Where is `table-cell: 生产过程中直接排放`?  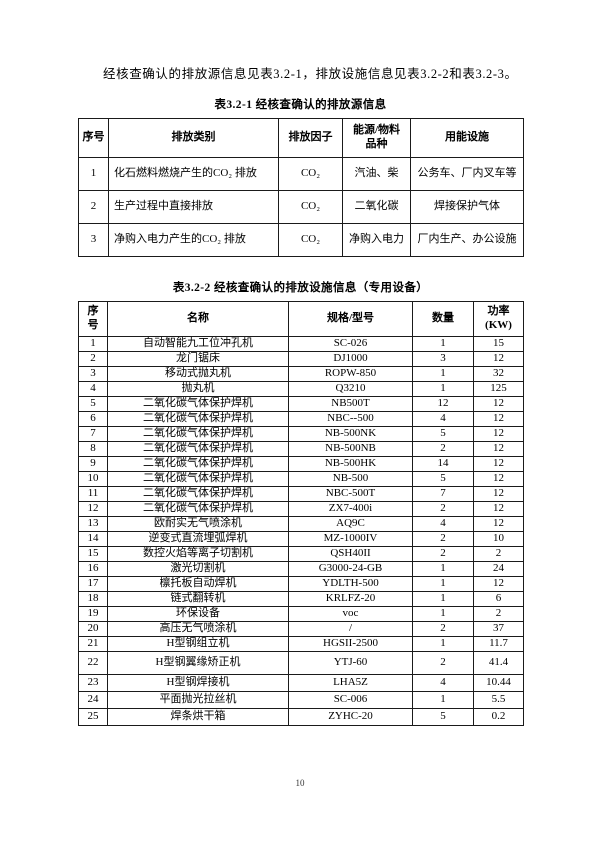
table-cell: 生产过程中直接排放 is located at coordinates (193, 206).